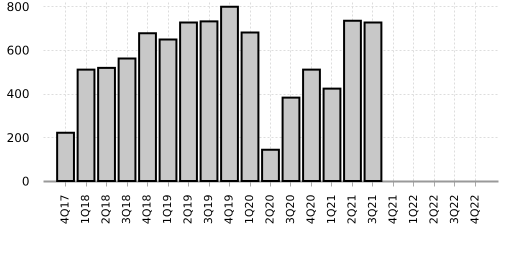 The height and width of the screenshot is (272, 520). Describe the element at coordinates (147, 209) in the screenshot. I see `x-tick-label: 4Q18` at that location.